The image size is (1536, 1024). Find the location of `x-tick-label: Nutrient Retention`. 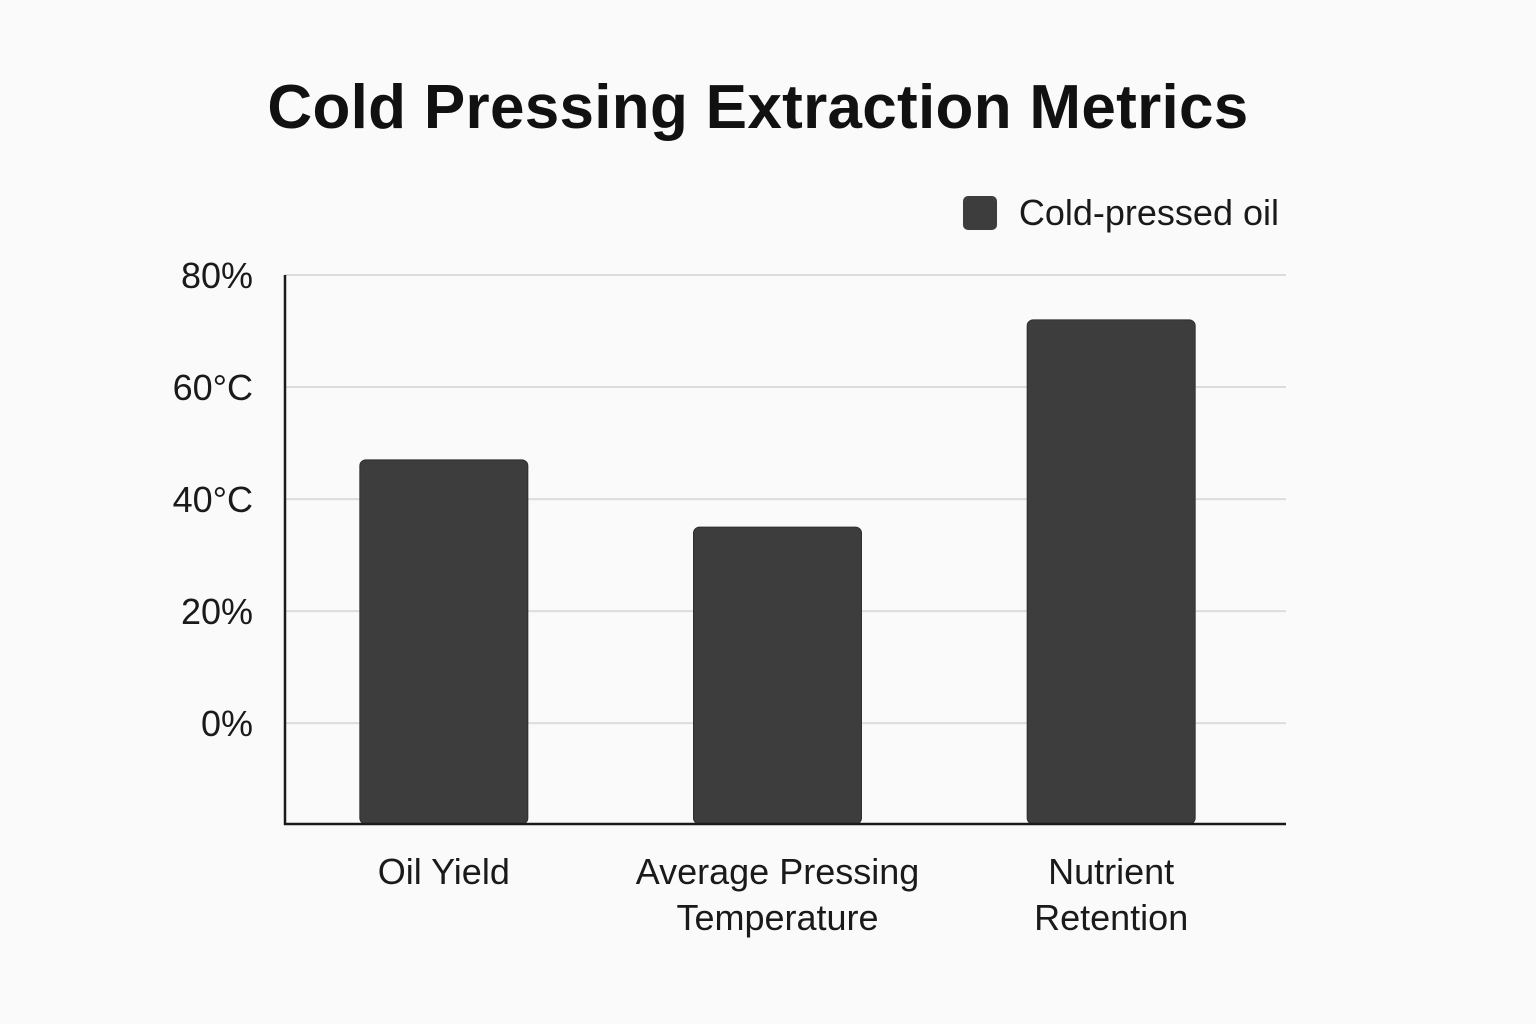

x-tick-label: Nutrient Retention is located at coordinates (1111, 894).